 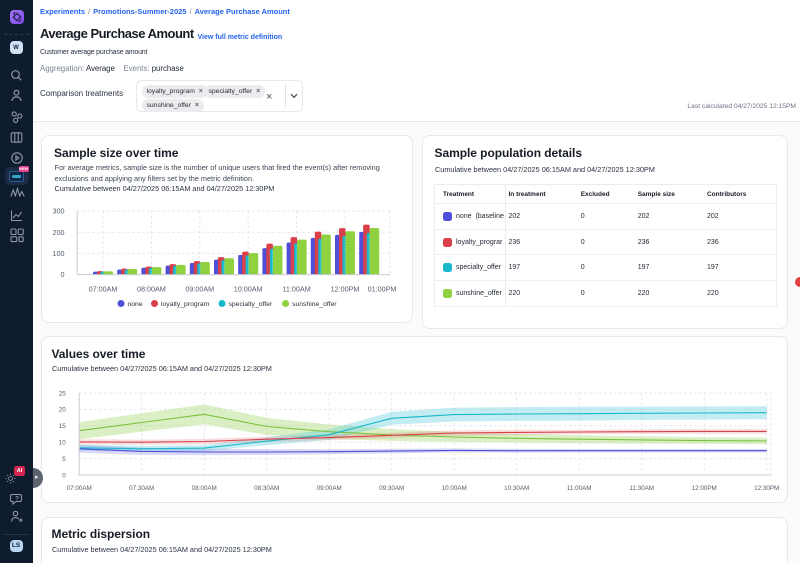 What do you see at coordinates (59, 232) in the screenshot?
I see `svg-text: 200` at bounding box center [59, 232].